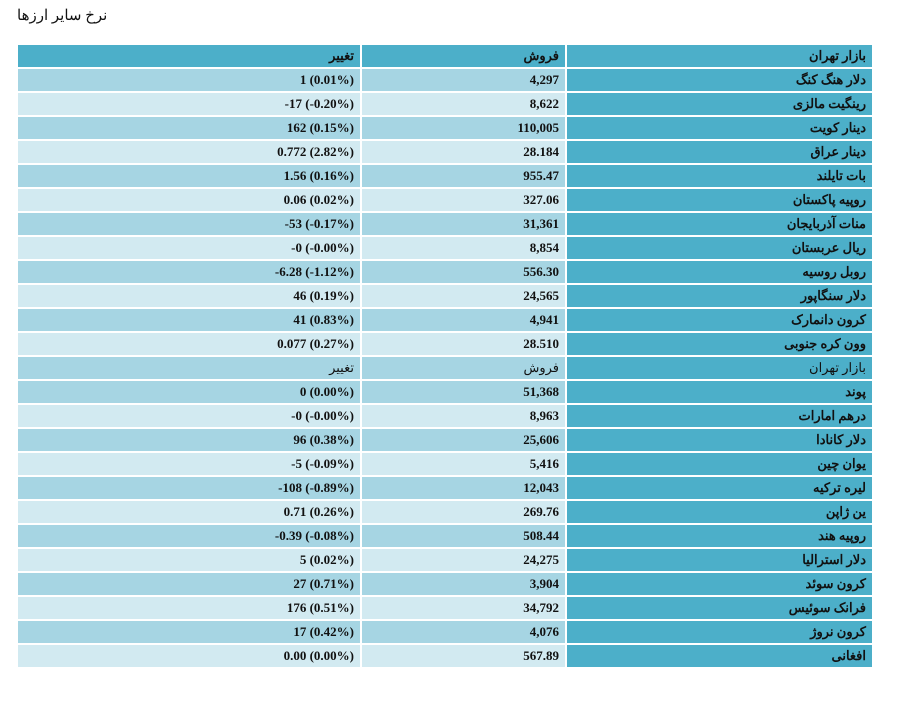  I want to click on currency-name-cell: دلار کانادا, so click(719, 440).